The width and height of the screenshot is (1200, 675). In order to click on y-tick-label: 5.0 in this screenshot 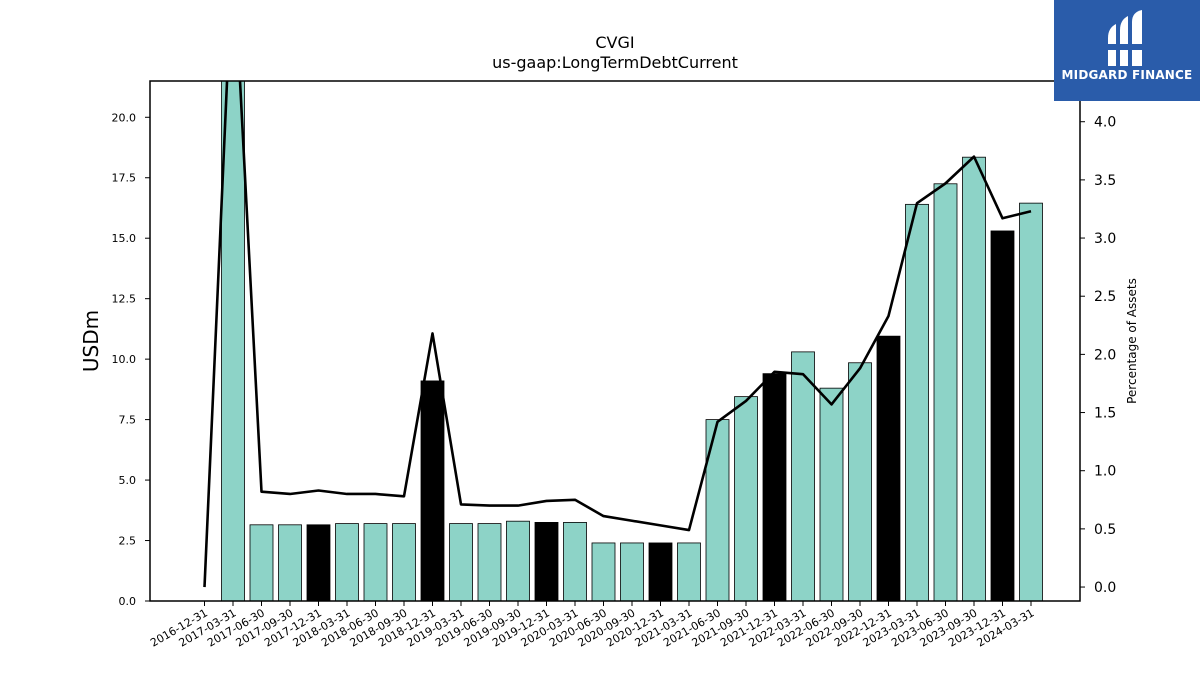, I will do `click(128, 480)`.